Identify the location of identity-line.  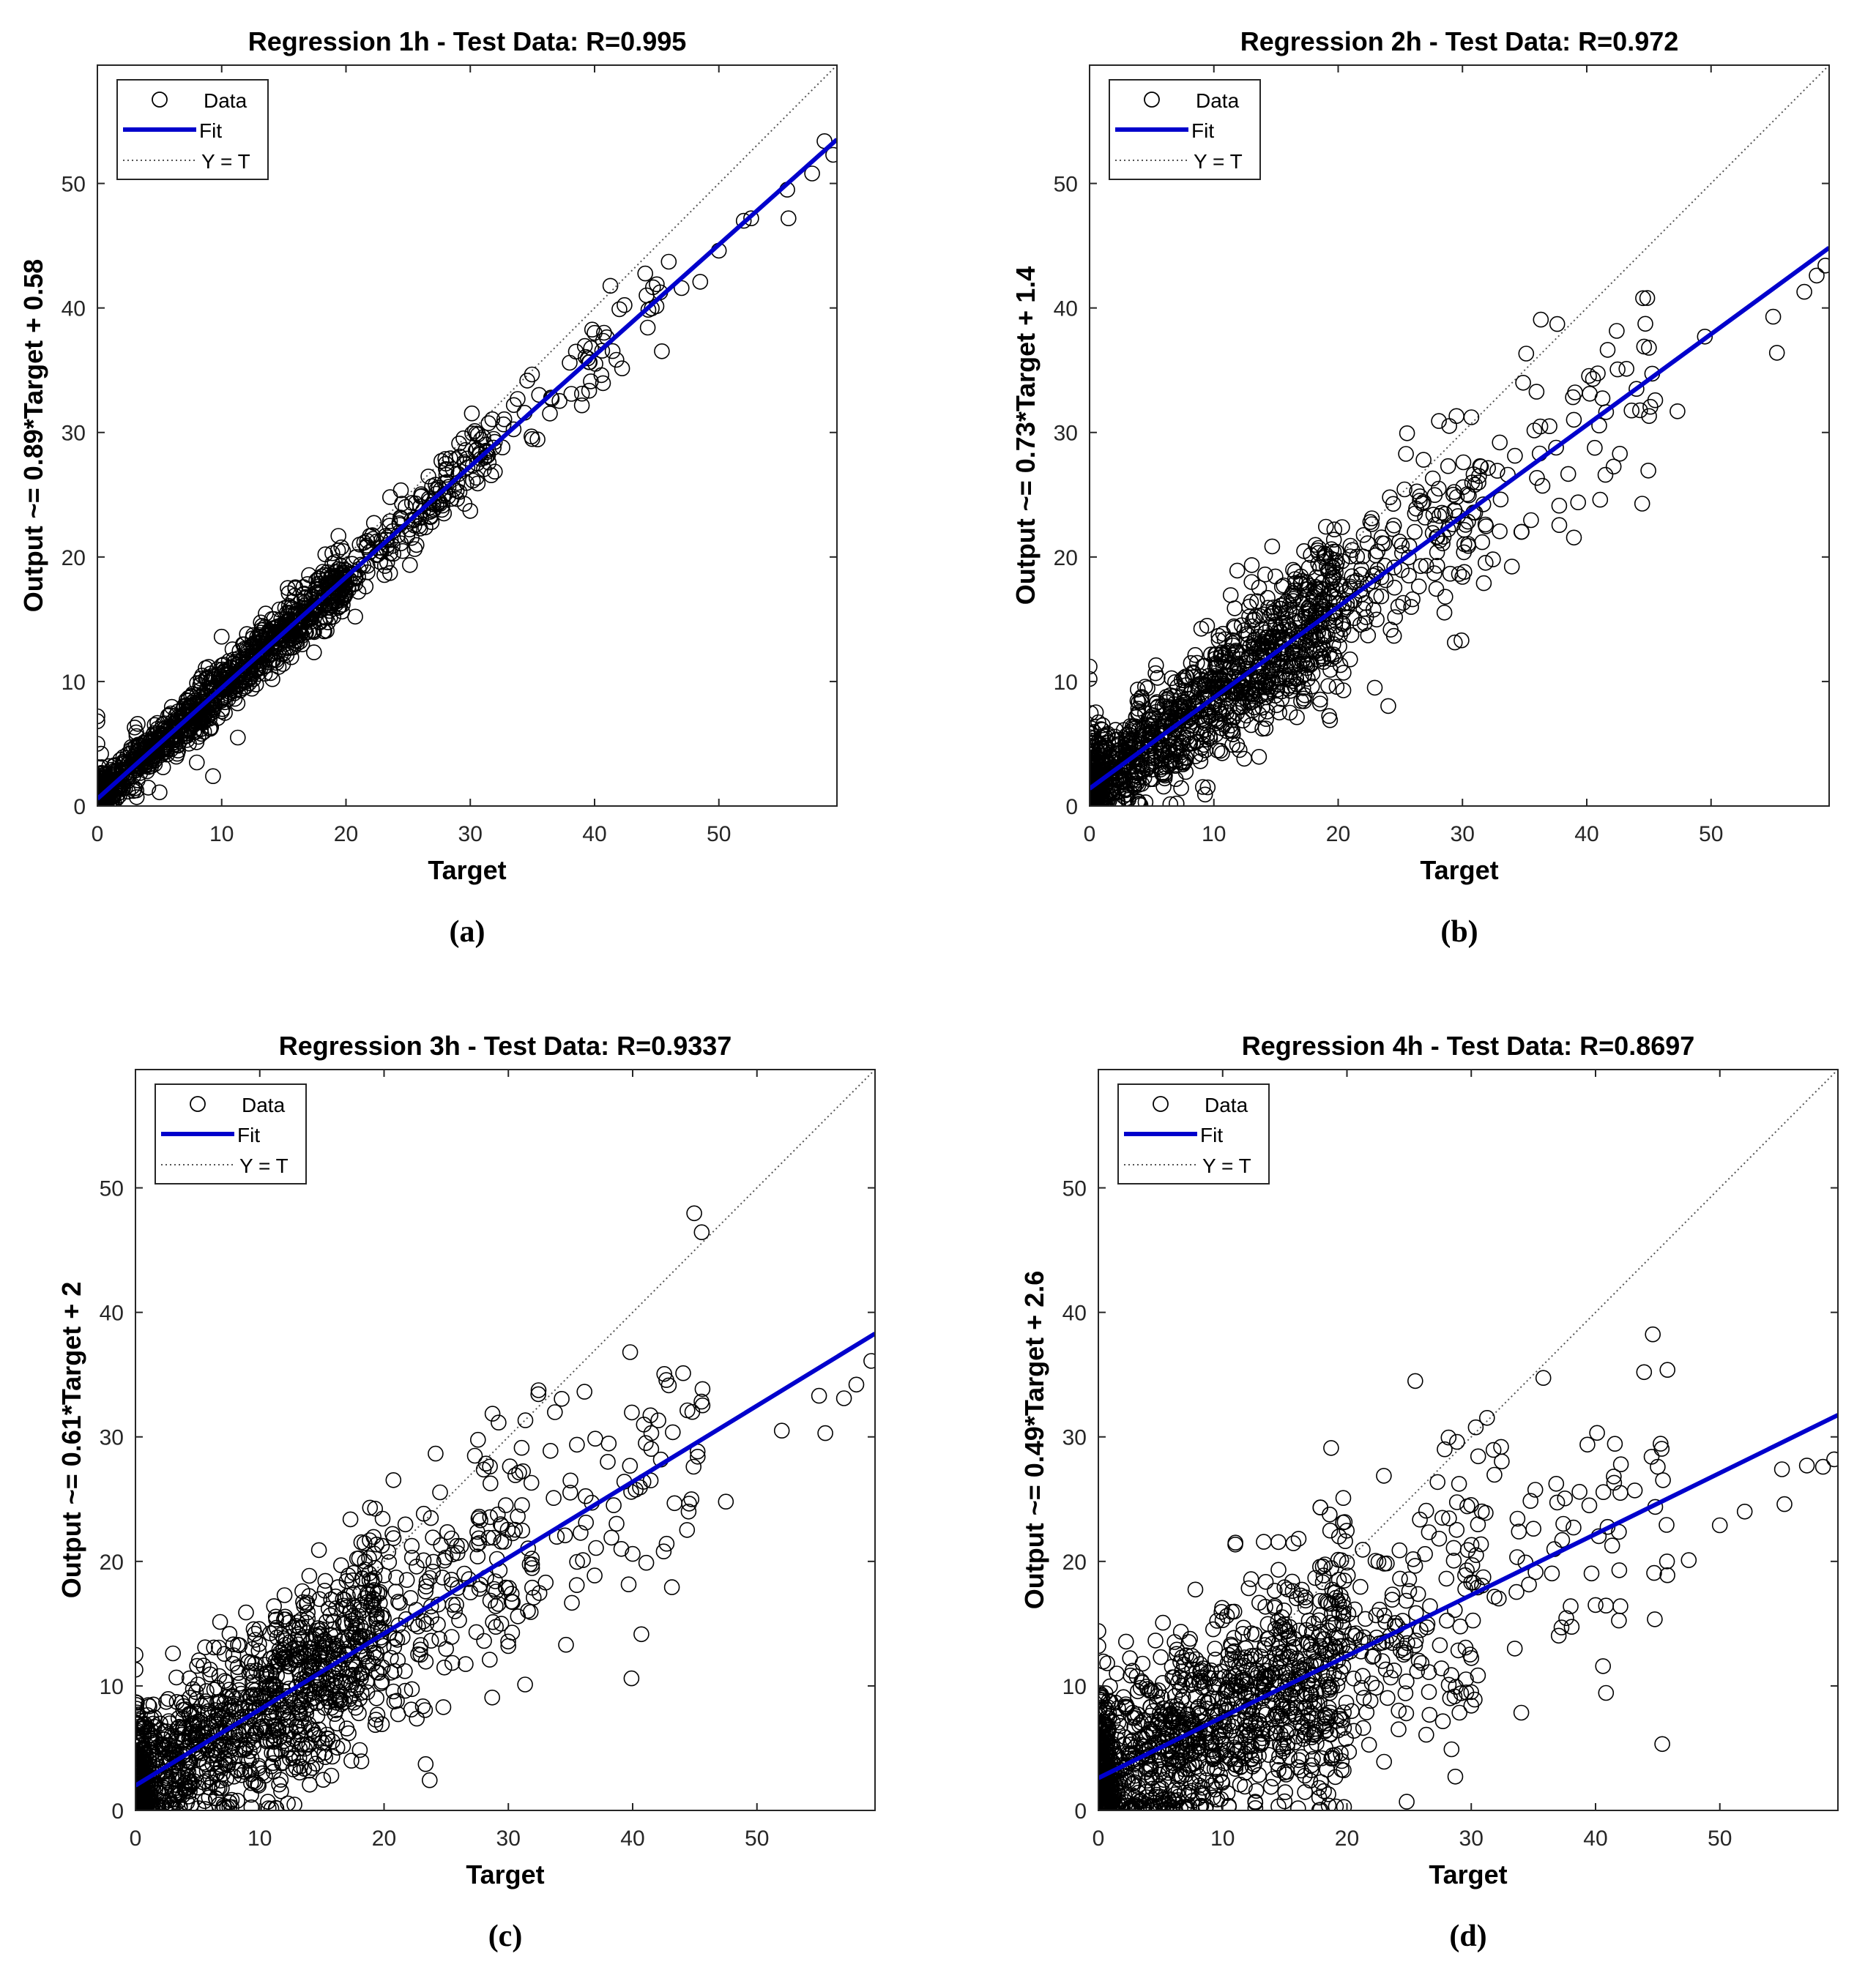
(505, 1440).